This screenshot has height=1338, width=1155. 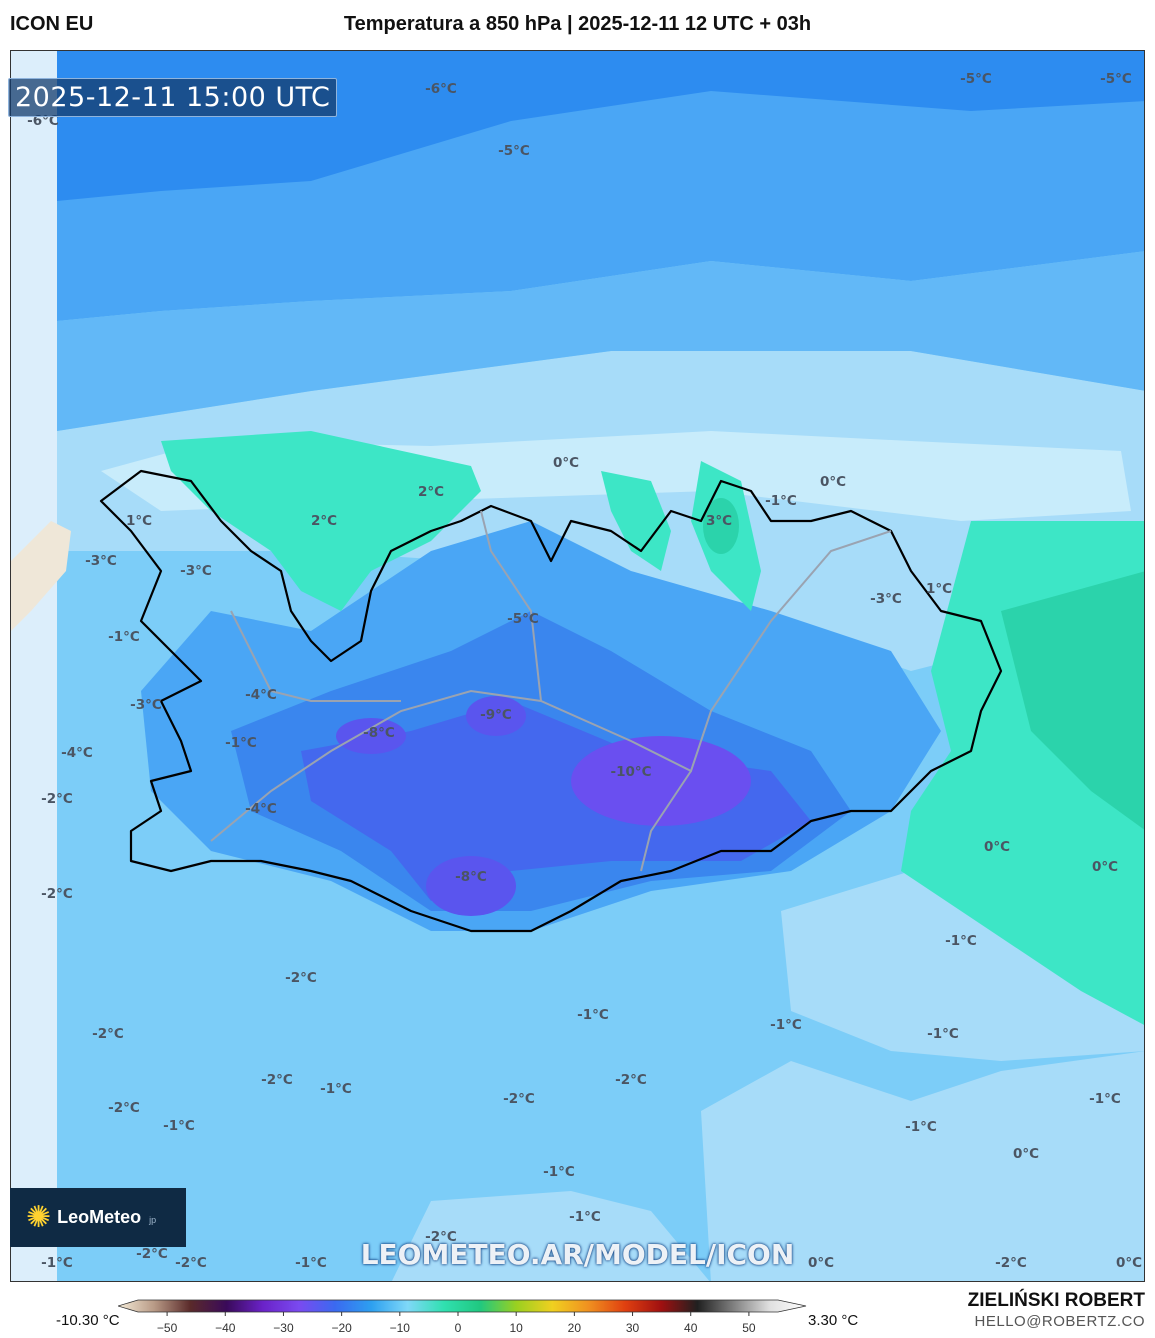 What do you see at coordinates (517, 1328) in the screenshot?
I see `legend-tick-label: 10` at bounding box center [517, 1328].